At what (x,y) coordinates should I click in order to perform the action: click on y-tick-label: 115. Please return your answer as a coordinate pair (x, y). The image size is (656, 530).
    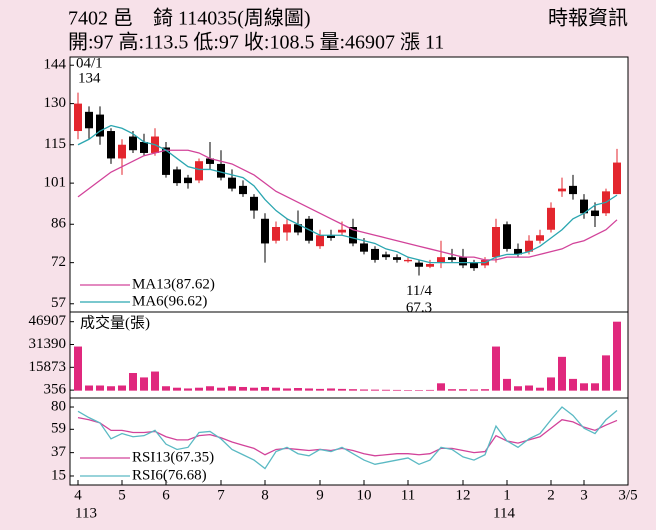
    Looking at the image, I should click on (55, 144).